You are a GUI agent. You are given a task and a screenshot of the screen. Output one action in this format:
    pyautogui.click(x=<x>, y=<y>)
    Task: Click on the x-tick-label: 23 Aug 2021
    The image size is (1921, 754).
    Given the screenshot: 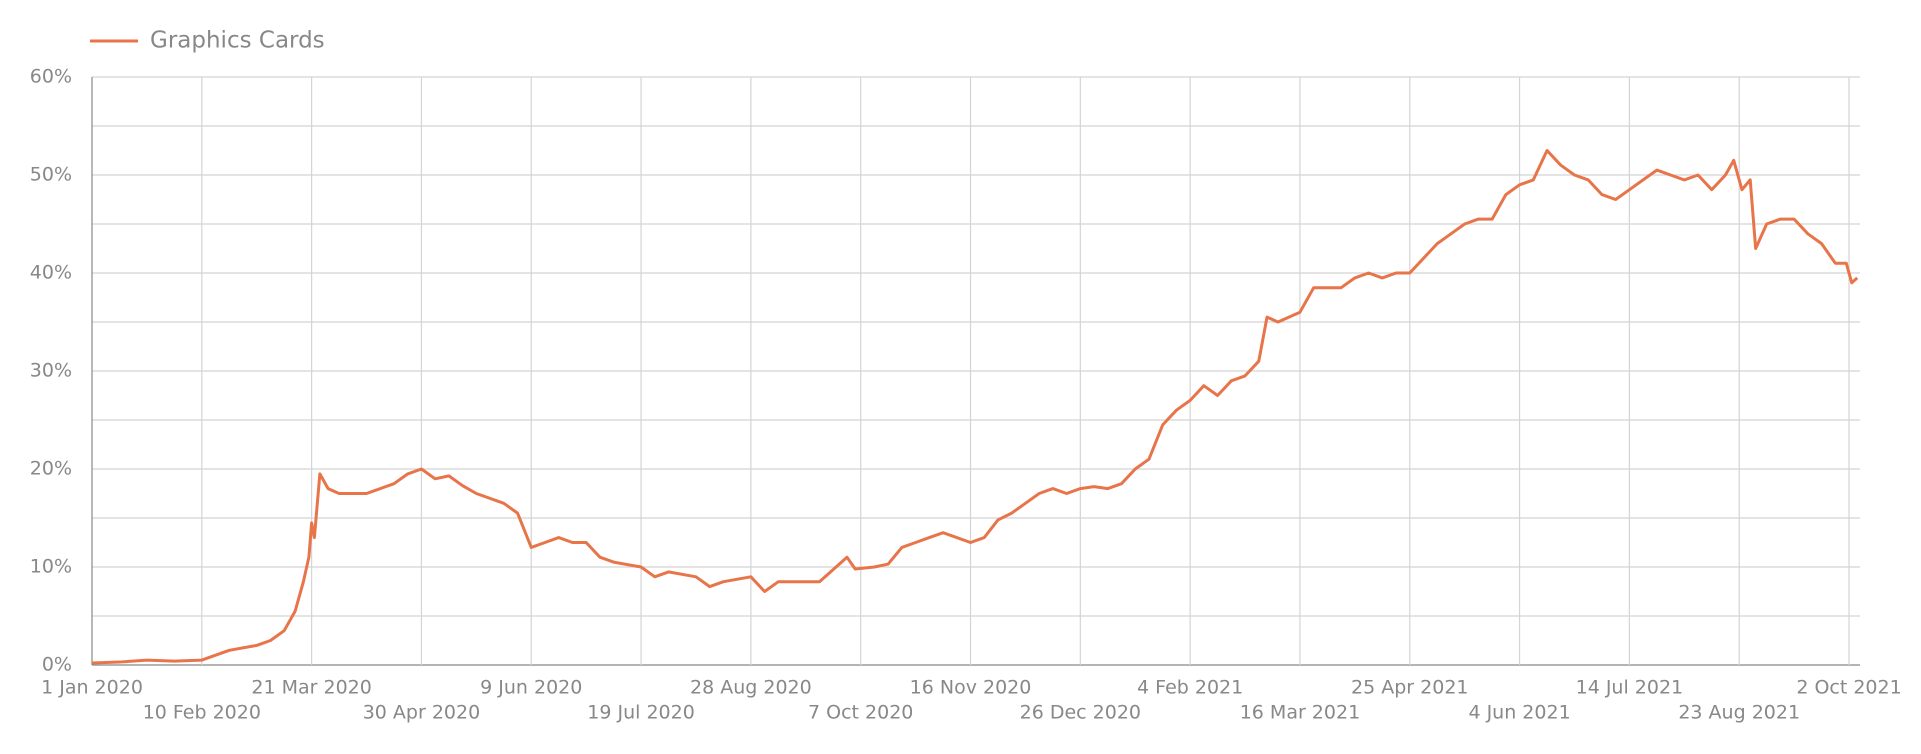 What is the action you would take?
    pyautogui.click(x=1739, y=713)
    